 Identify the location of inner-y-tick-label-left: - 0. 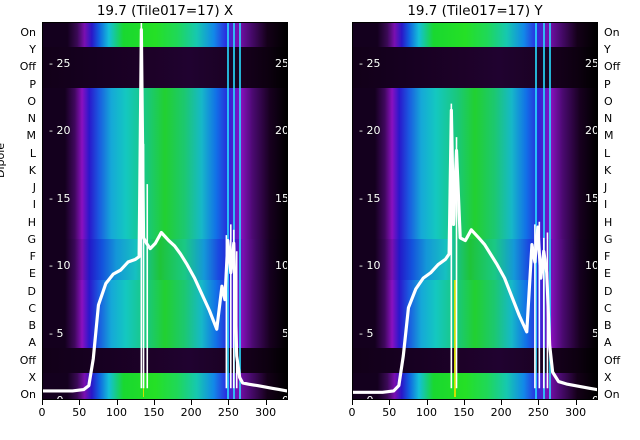
(366, 396).